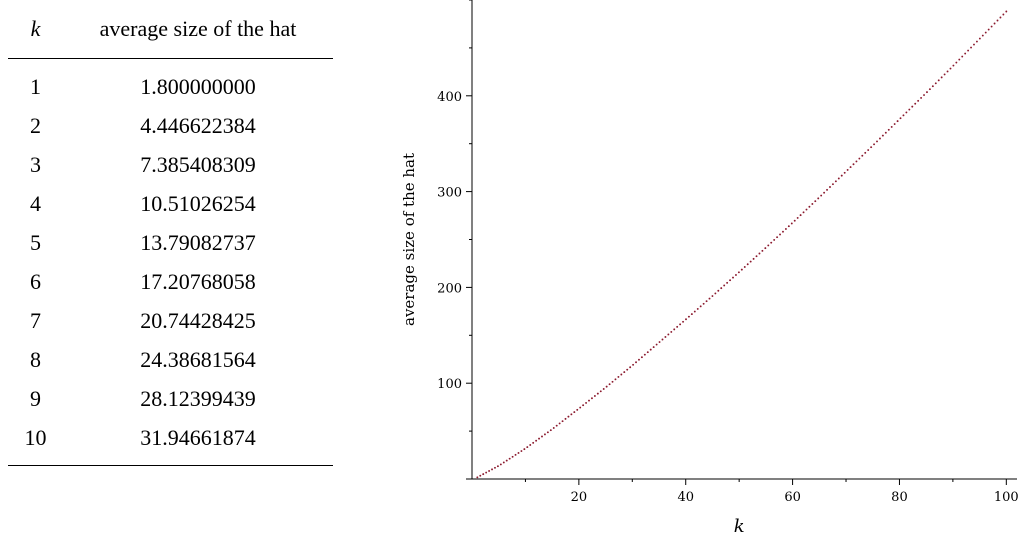 The width and height of the screenshot is (1025, 541). I want to click on cell-average-size: 1.800000000, so click(198, 86).